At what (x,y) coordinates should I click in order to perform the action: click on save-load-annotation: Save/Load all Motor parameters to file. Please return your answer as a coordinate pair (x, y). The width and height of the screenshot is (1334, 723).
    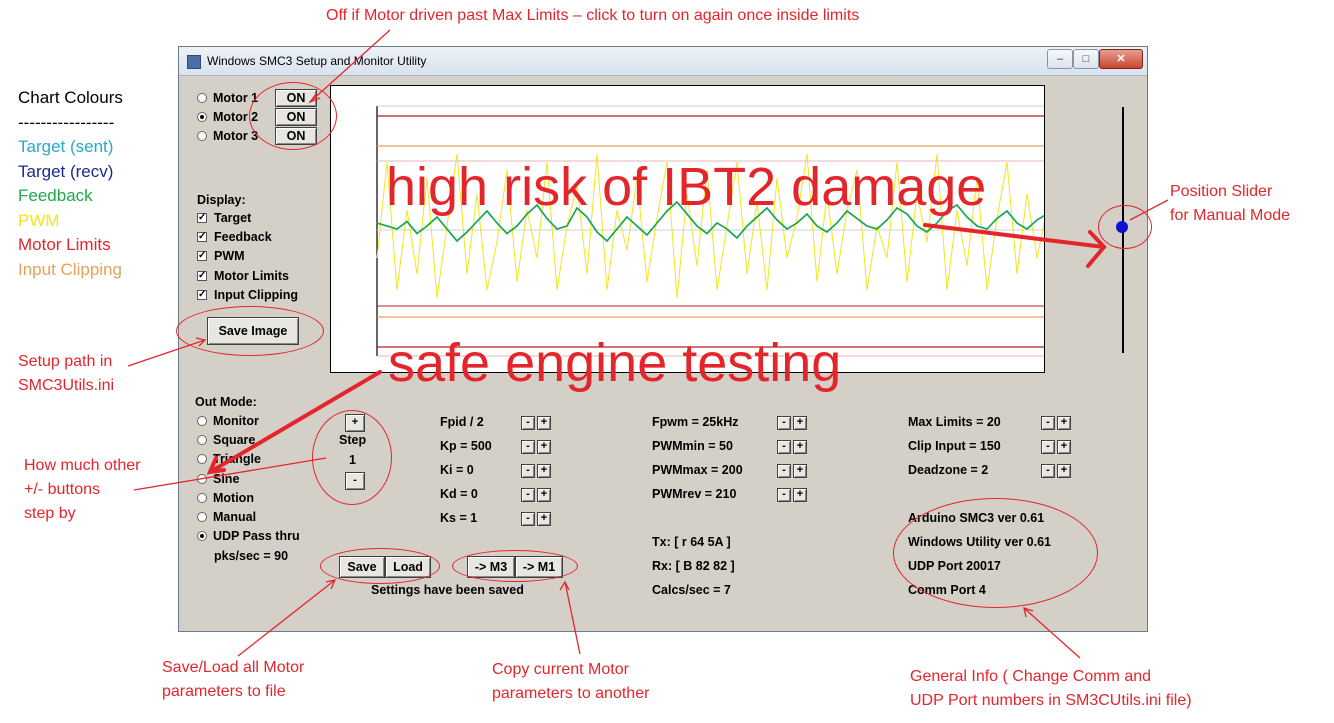
    Looking at the image, I should click on (233, 679).